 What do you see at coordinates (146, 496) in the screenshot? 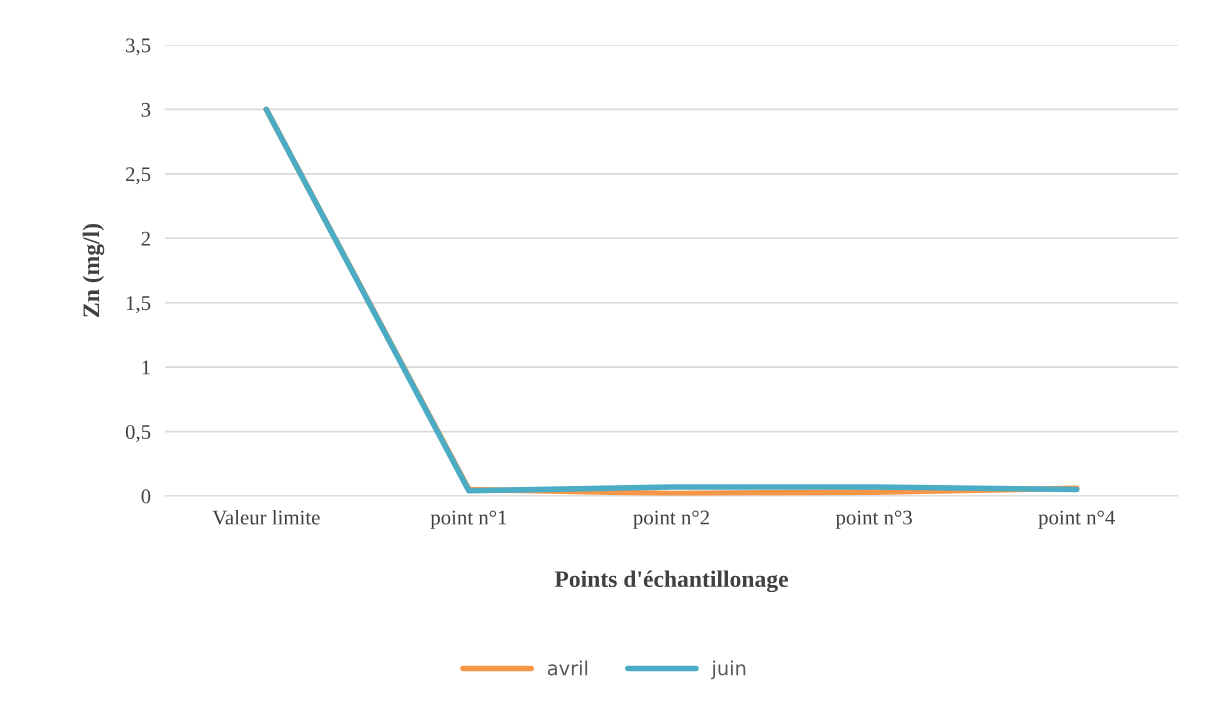
I see `y-tick-label: 0` at bounding box center [146, 496].